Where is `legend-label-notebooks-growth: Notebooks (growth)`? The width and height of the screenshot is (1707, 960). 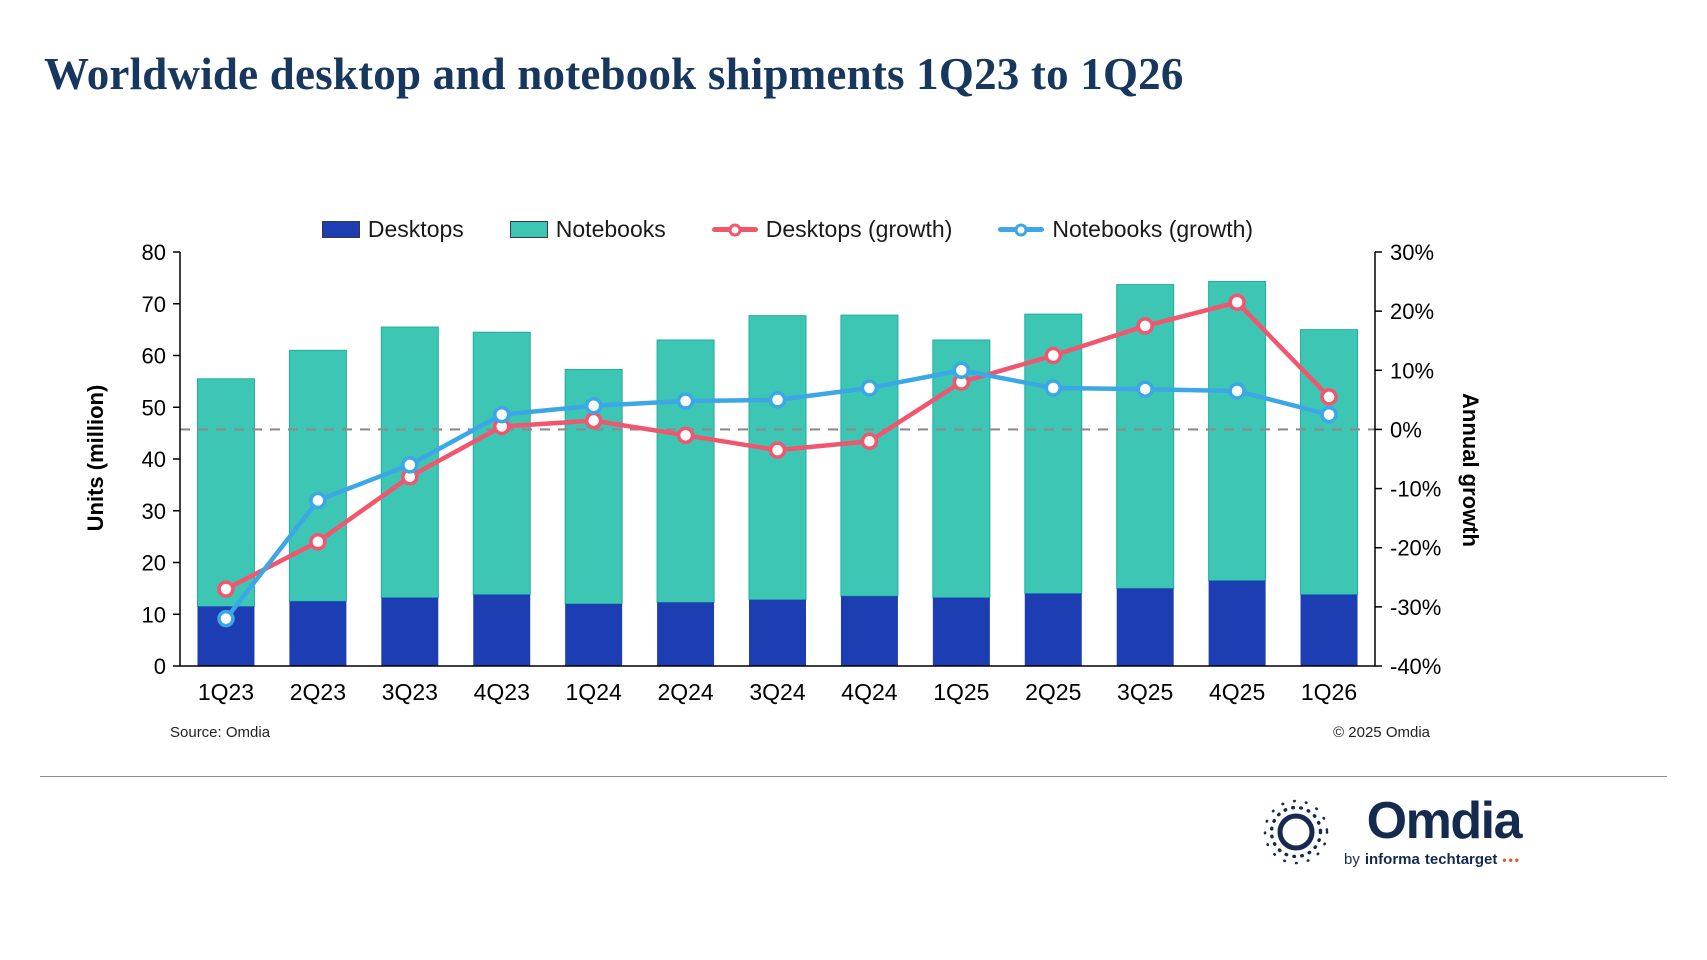
legend-label-notebooks-growth: Notebooks (growth) is located at coordinates (1153, 229).